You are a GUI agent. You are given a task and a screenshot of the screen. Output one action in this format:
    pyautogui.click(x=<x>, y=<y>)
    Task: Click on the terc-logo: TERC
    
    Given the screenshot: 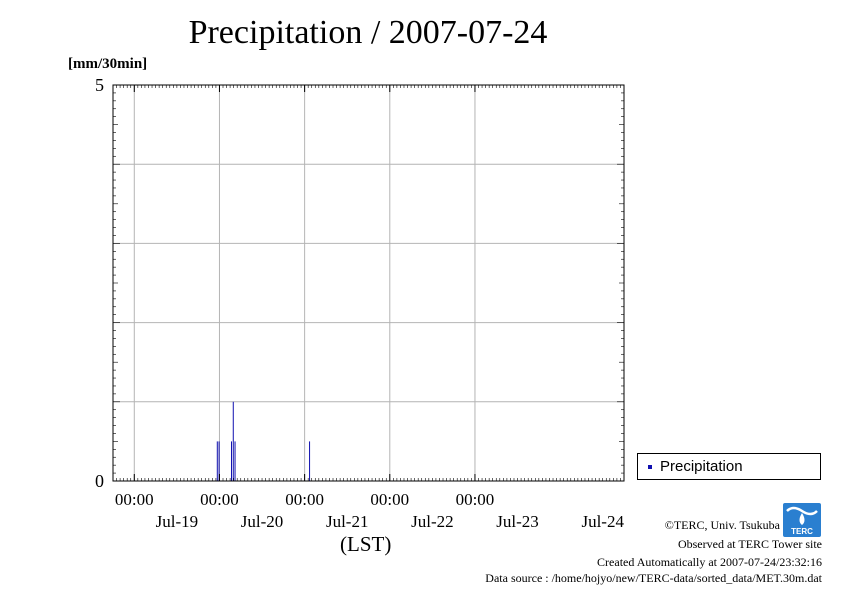 What is the action you would take?
    pyautogui.click(x=802, y=520)
    